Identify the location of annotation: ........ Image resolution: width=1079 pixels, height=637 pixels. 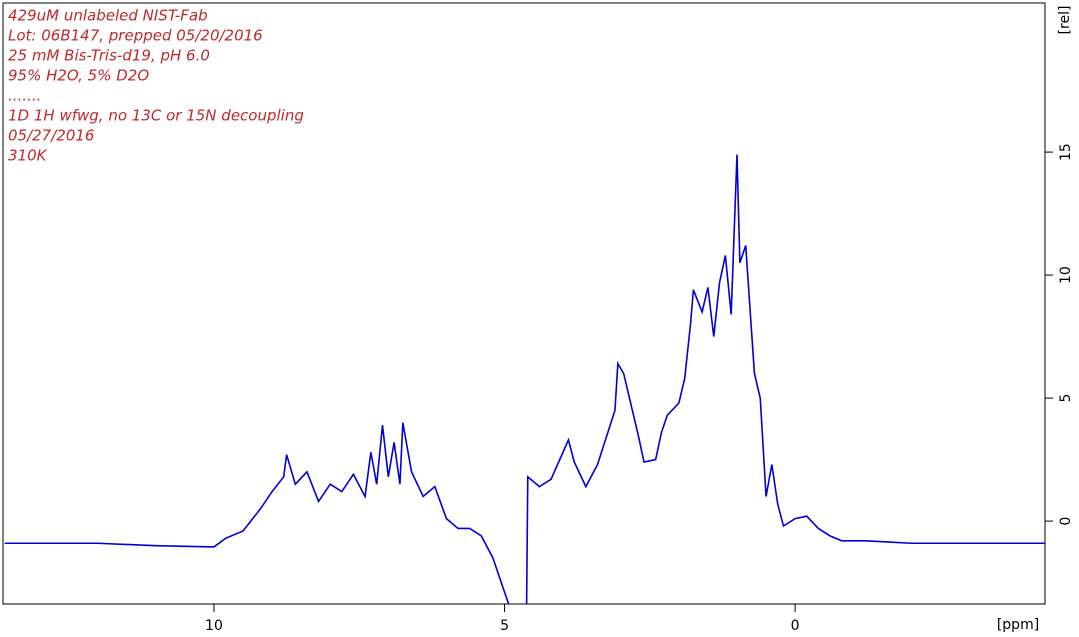
(24, 96).